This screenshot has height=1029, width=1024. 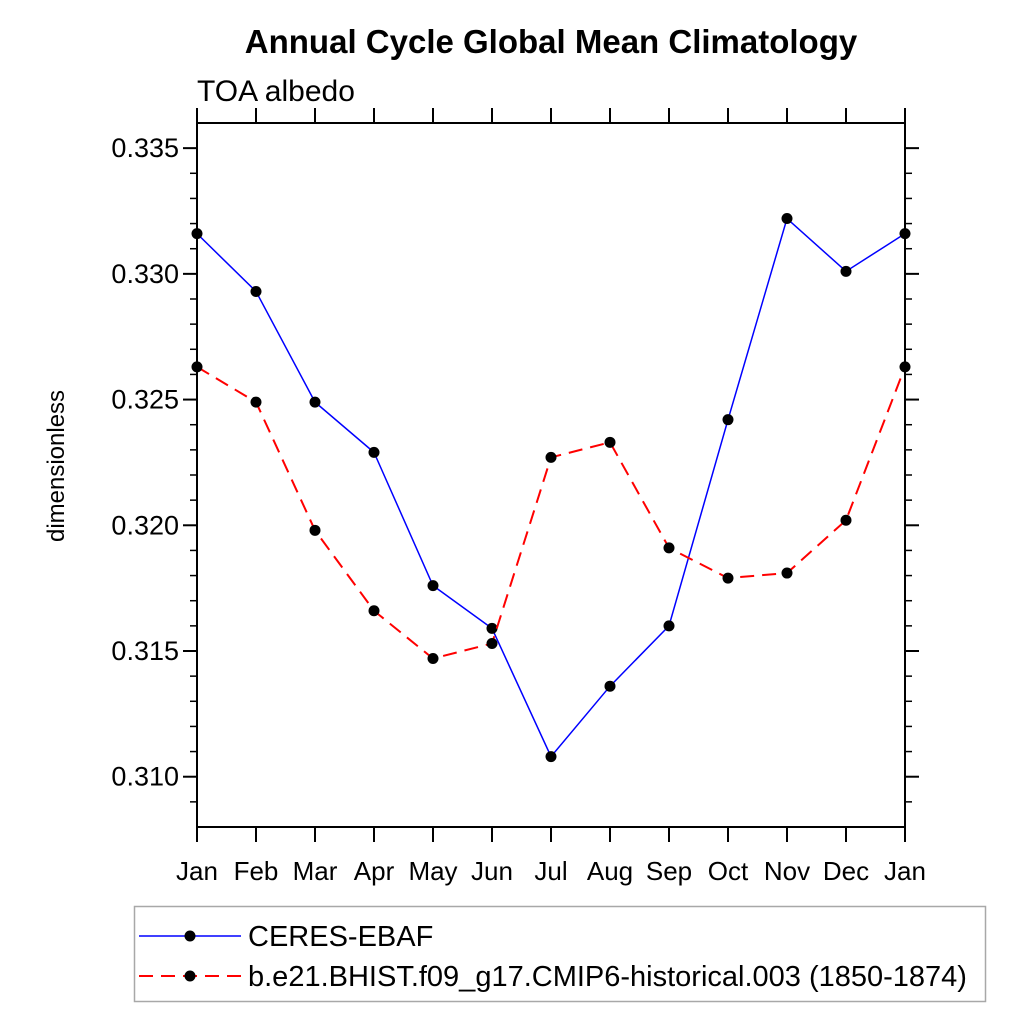 I want to click on x-tick-label: Oct, so click(x=728, y=871).